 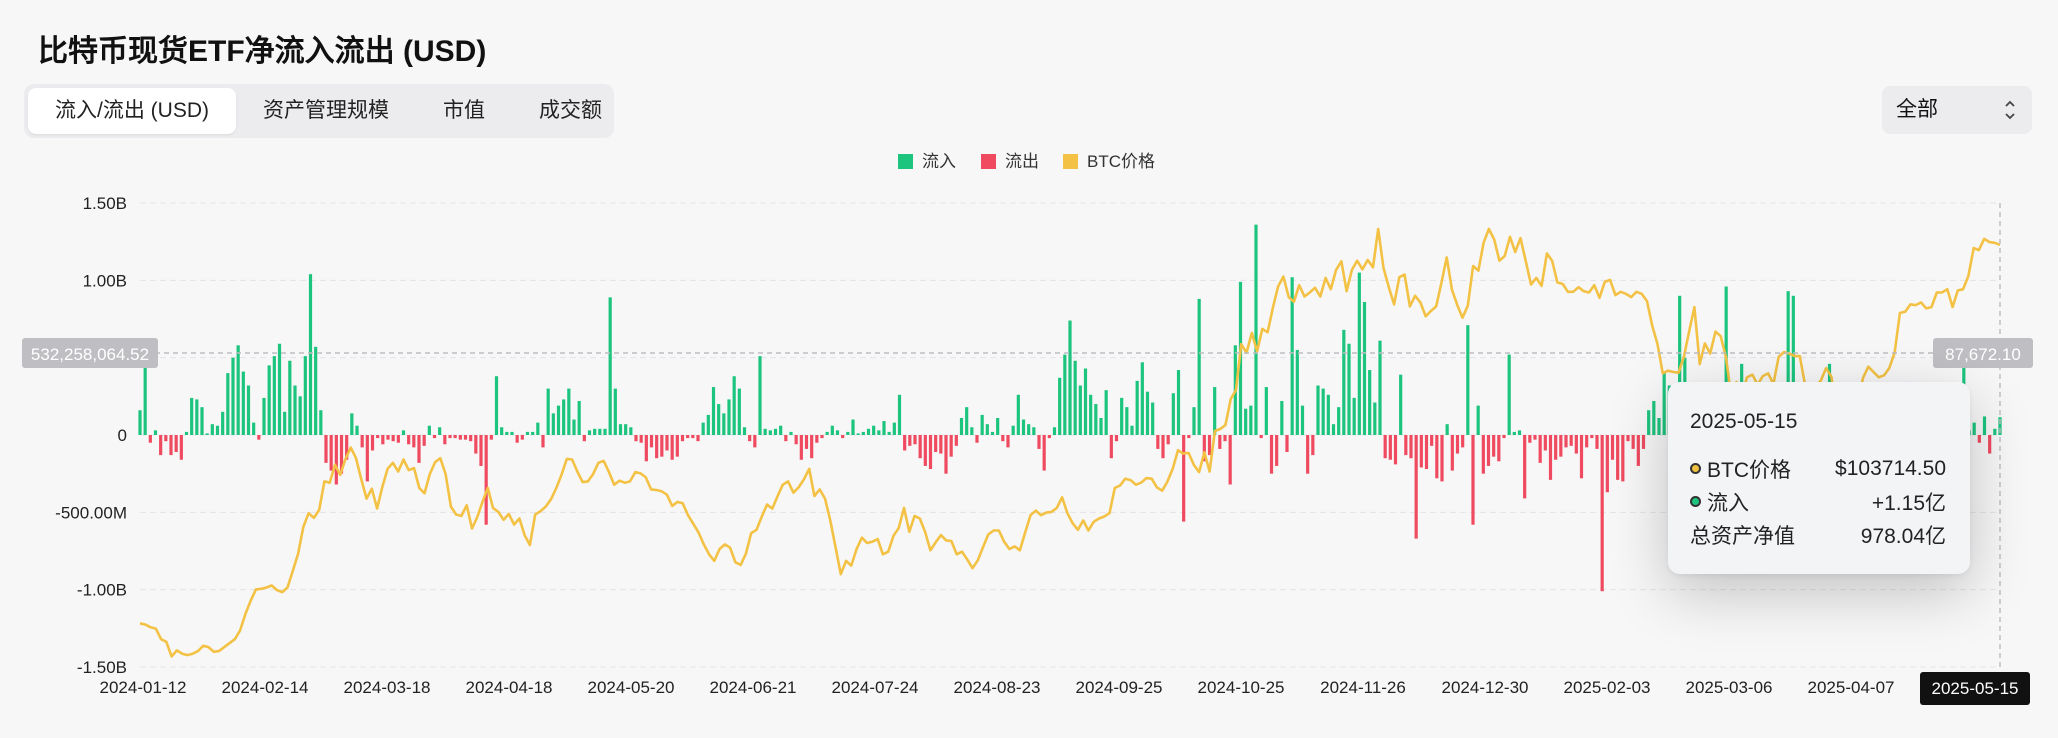 What do you see at coordinates (1728, 503) in the screenshot?
I see `tooltip-label: 流入` at bounding box center [1728, 503].